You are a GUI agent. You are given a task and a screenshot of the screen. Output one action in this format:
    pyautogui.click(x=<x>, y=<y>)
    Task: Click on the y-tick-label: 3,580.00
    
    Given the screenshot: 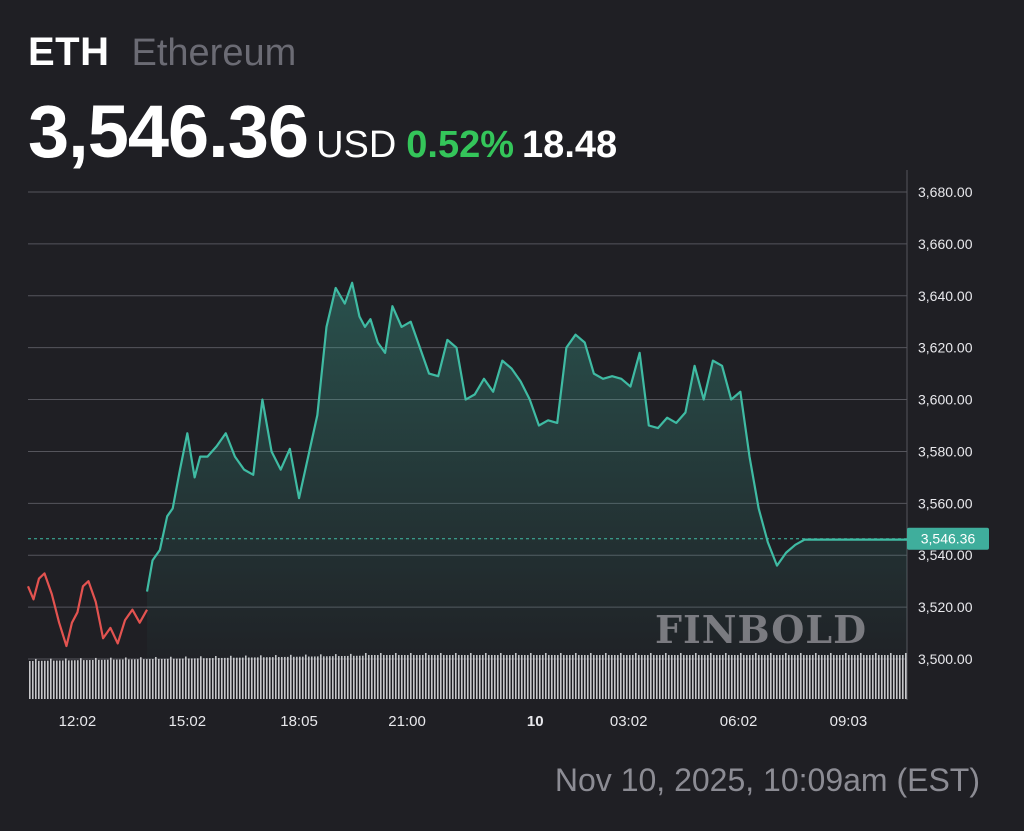 What is the action you would take?
    pyautogui.click(x=945, y=451)
    